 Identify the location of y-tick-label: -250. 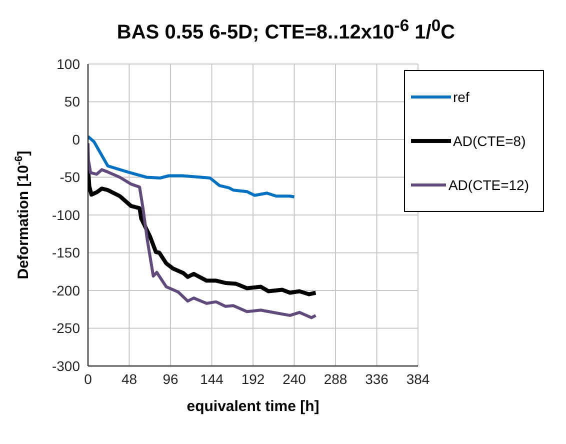
(66, 328).